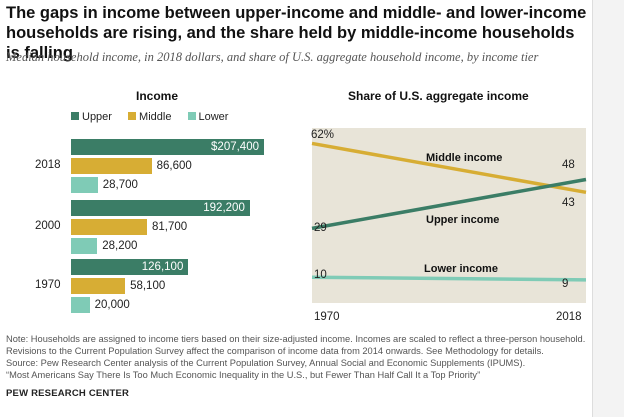 Image resolution: width=624 pixels, height=417 pixels. I want to click on bar-label-middle-1970: 58,100, so click(148, 286).